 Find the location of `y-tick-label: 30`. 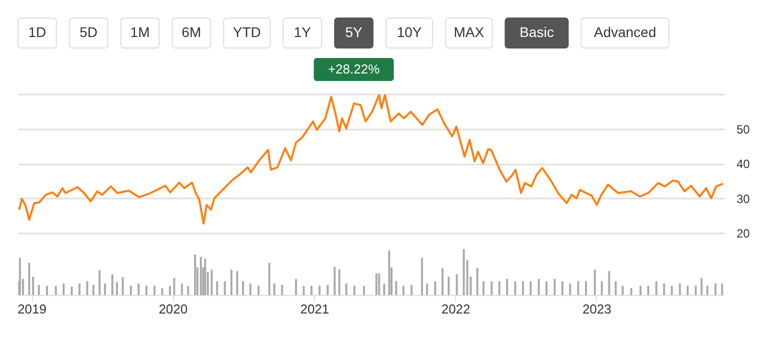

y-tick-label: 30 is located at coordinates (743, 199).